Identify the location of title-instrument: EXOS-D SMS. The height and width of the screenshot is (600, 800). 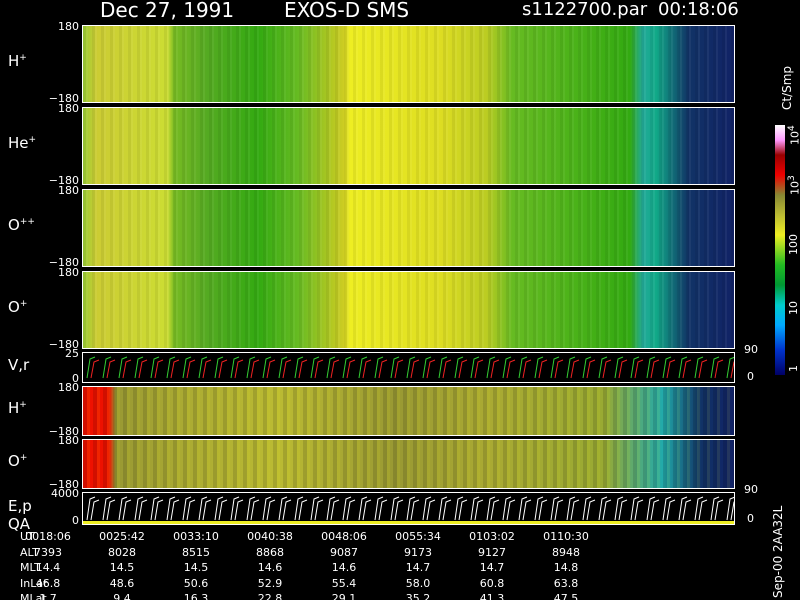
(347, 11).